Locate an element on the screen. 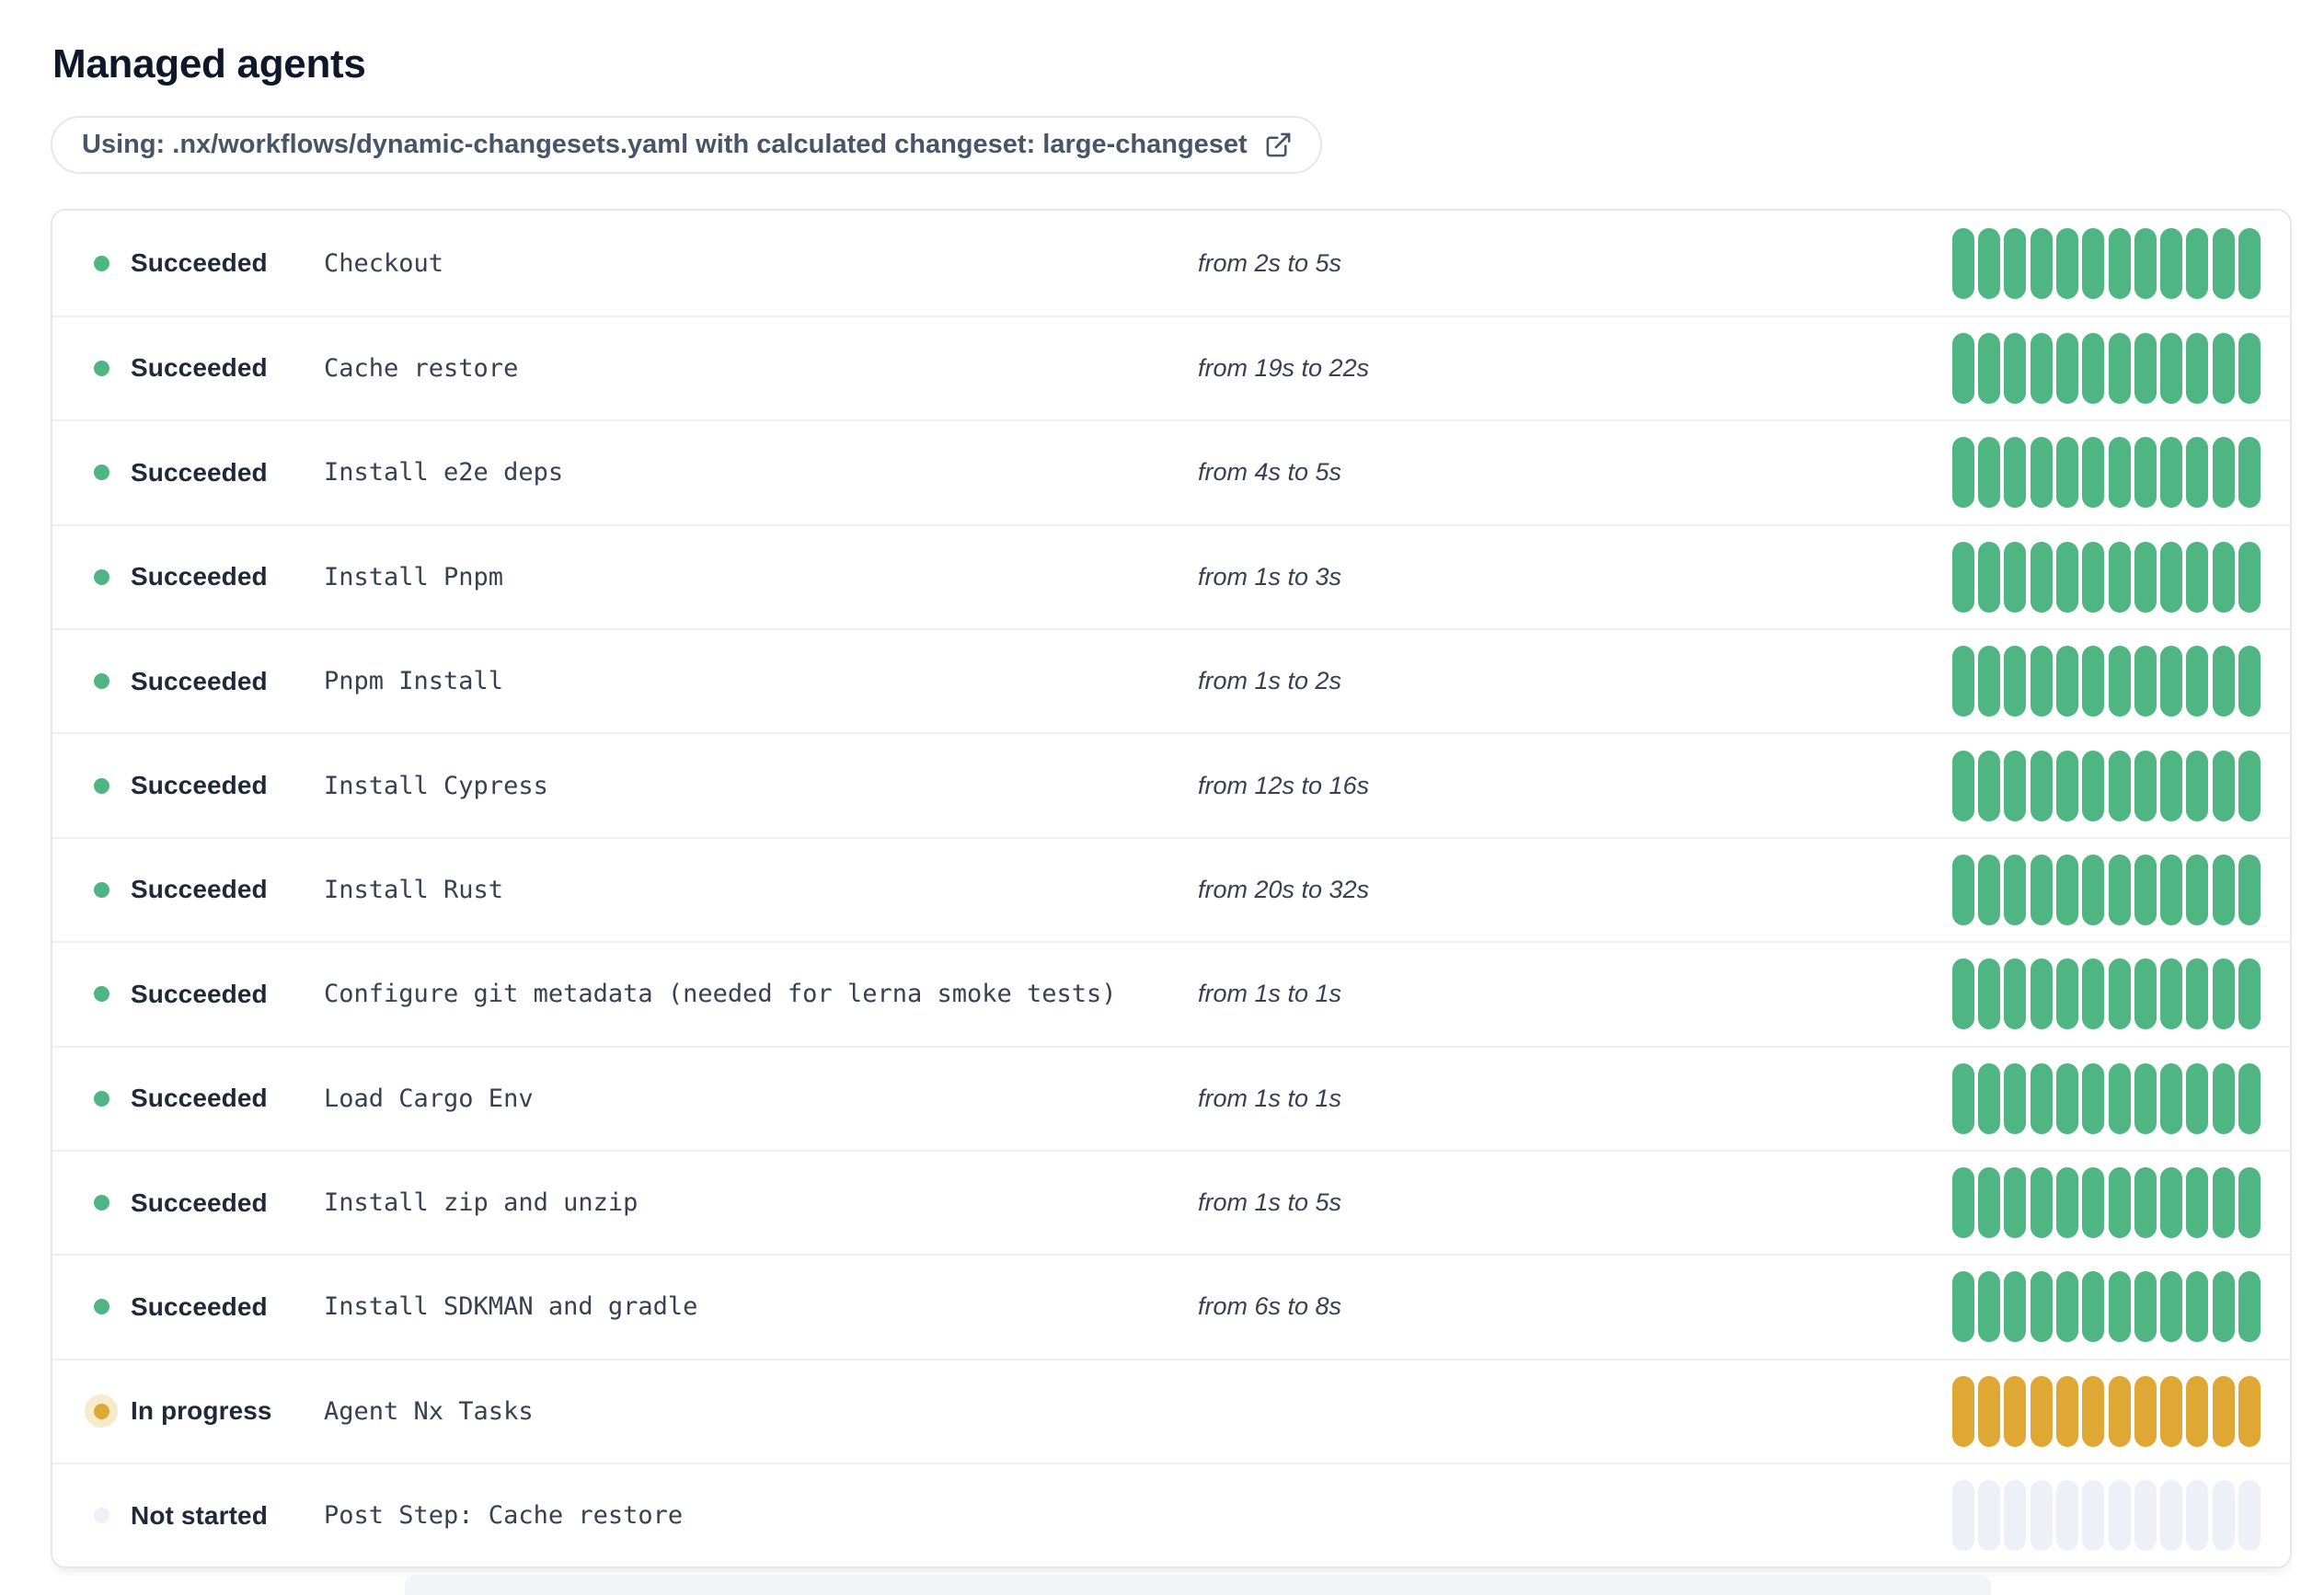 The width and height of the screenshot is (2324, 1595). table-row: Not started Post Step: Cache restore is located at coordinates (1171, 1515).